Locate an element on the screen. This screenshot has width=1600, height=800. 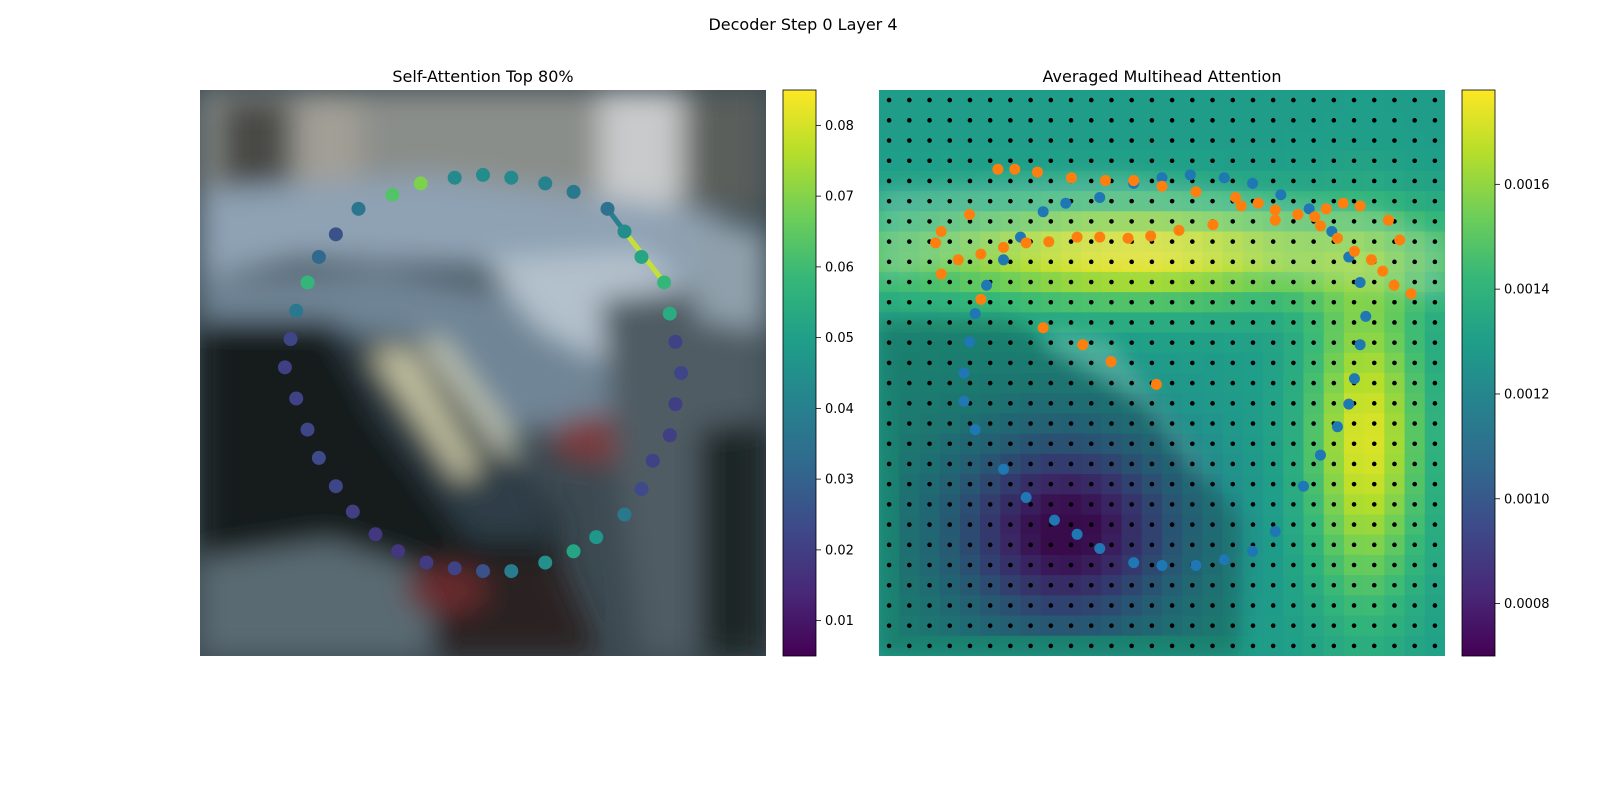
colorbar-tick-label: 0.05 is located at coordinates (839, 338).